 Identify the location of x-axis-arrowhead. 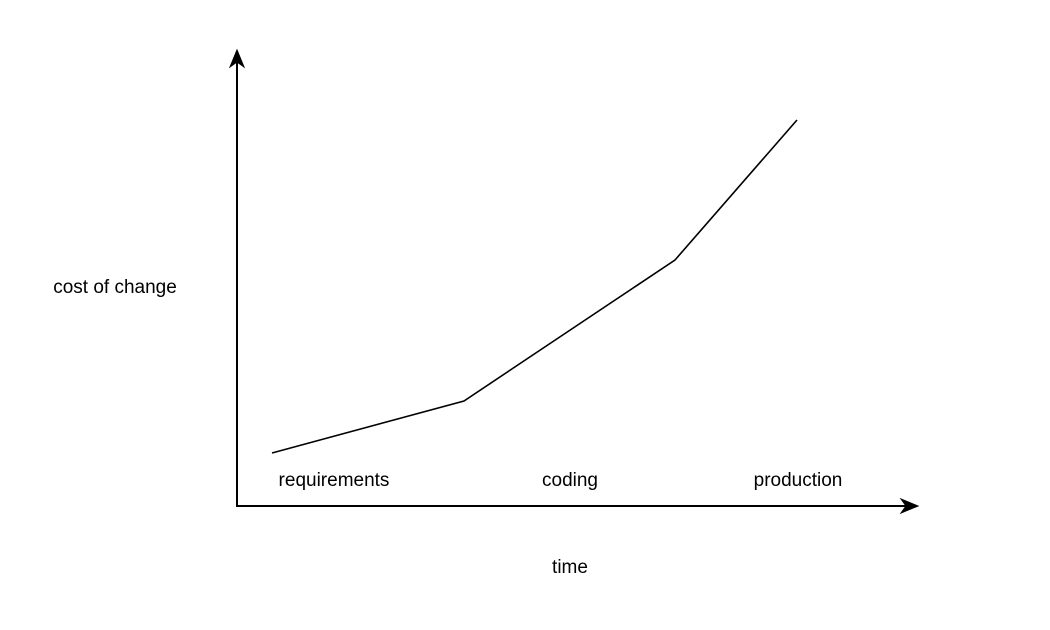
(909, 506).